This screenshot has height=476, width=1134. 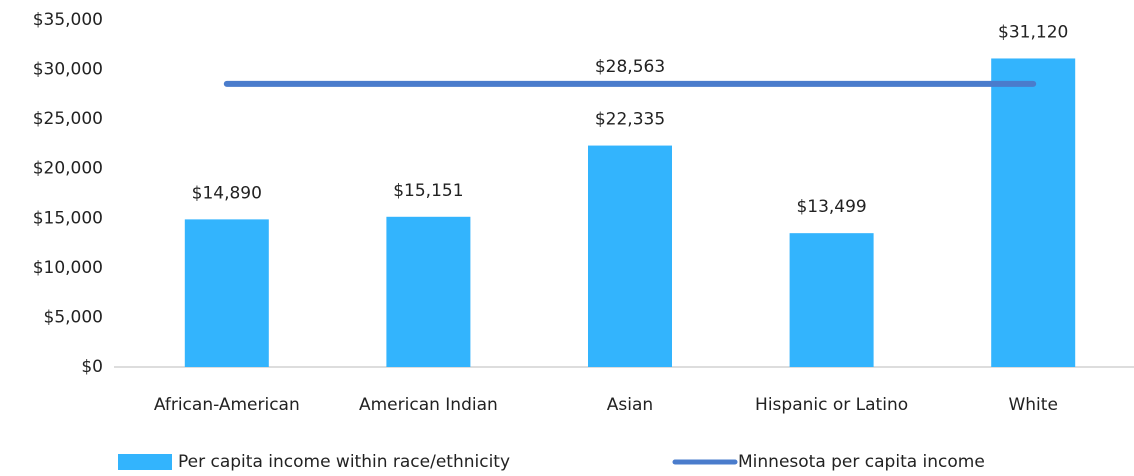 What do you see at coordinates (73, 317) in the screenshot?
I see `y-tick-label: $5,000` at bounding box center [73, 317].